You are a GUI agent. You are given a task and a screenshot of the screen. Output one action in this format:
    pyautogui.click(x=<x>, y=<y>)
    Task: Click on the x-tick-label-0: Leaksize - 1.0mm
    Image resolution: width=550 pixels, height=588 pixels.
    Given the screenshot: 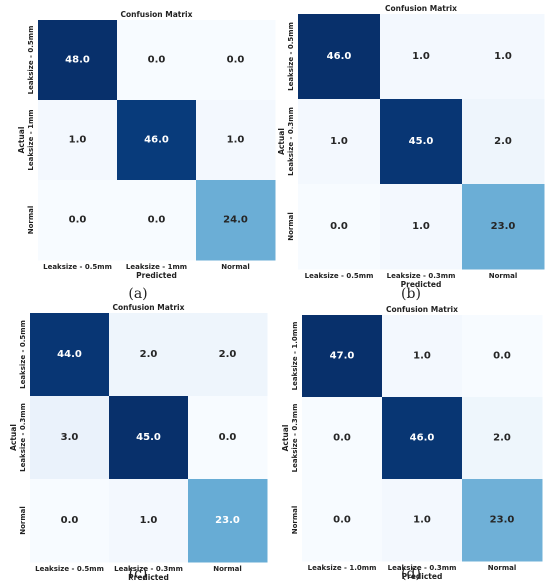 What is the action you would take?
    pyautogui.click(x=342, y=568)
    